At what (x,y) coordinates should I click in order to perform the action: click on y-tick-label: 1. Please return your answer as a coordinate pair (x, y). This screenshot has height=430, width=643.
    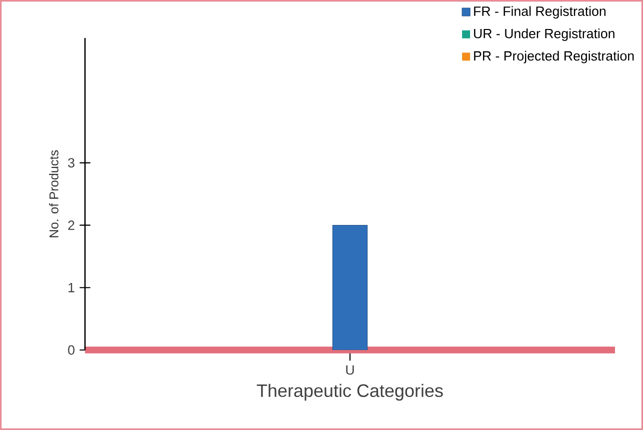
    Looking at the image, I should click on (71, 287).